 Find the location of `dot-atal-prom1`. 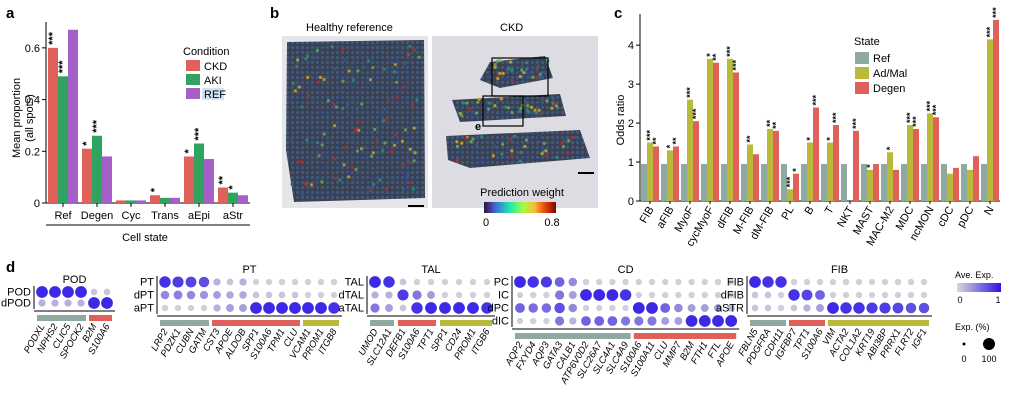

dot-atal-prom1 is located at coordinates (473, 308).